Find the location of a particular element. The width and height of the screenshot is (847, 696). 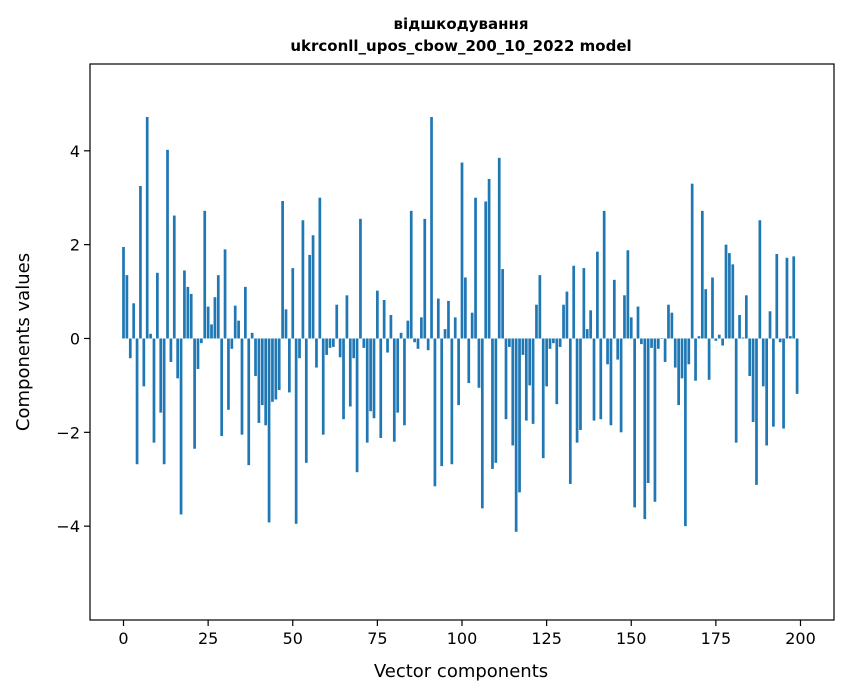

x-tick-label: 100 is located at coordinates (462, 638).